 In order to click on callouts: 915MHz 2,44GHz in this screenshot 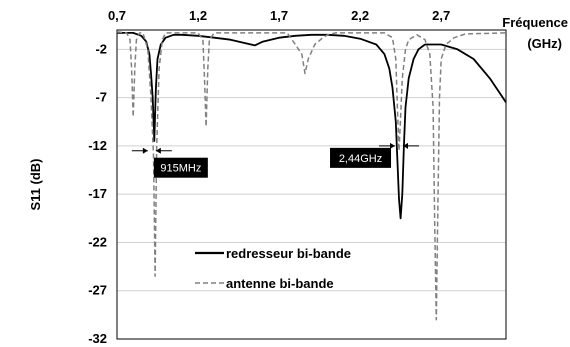, I will do `click(275, 160)`.